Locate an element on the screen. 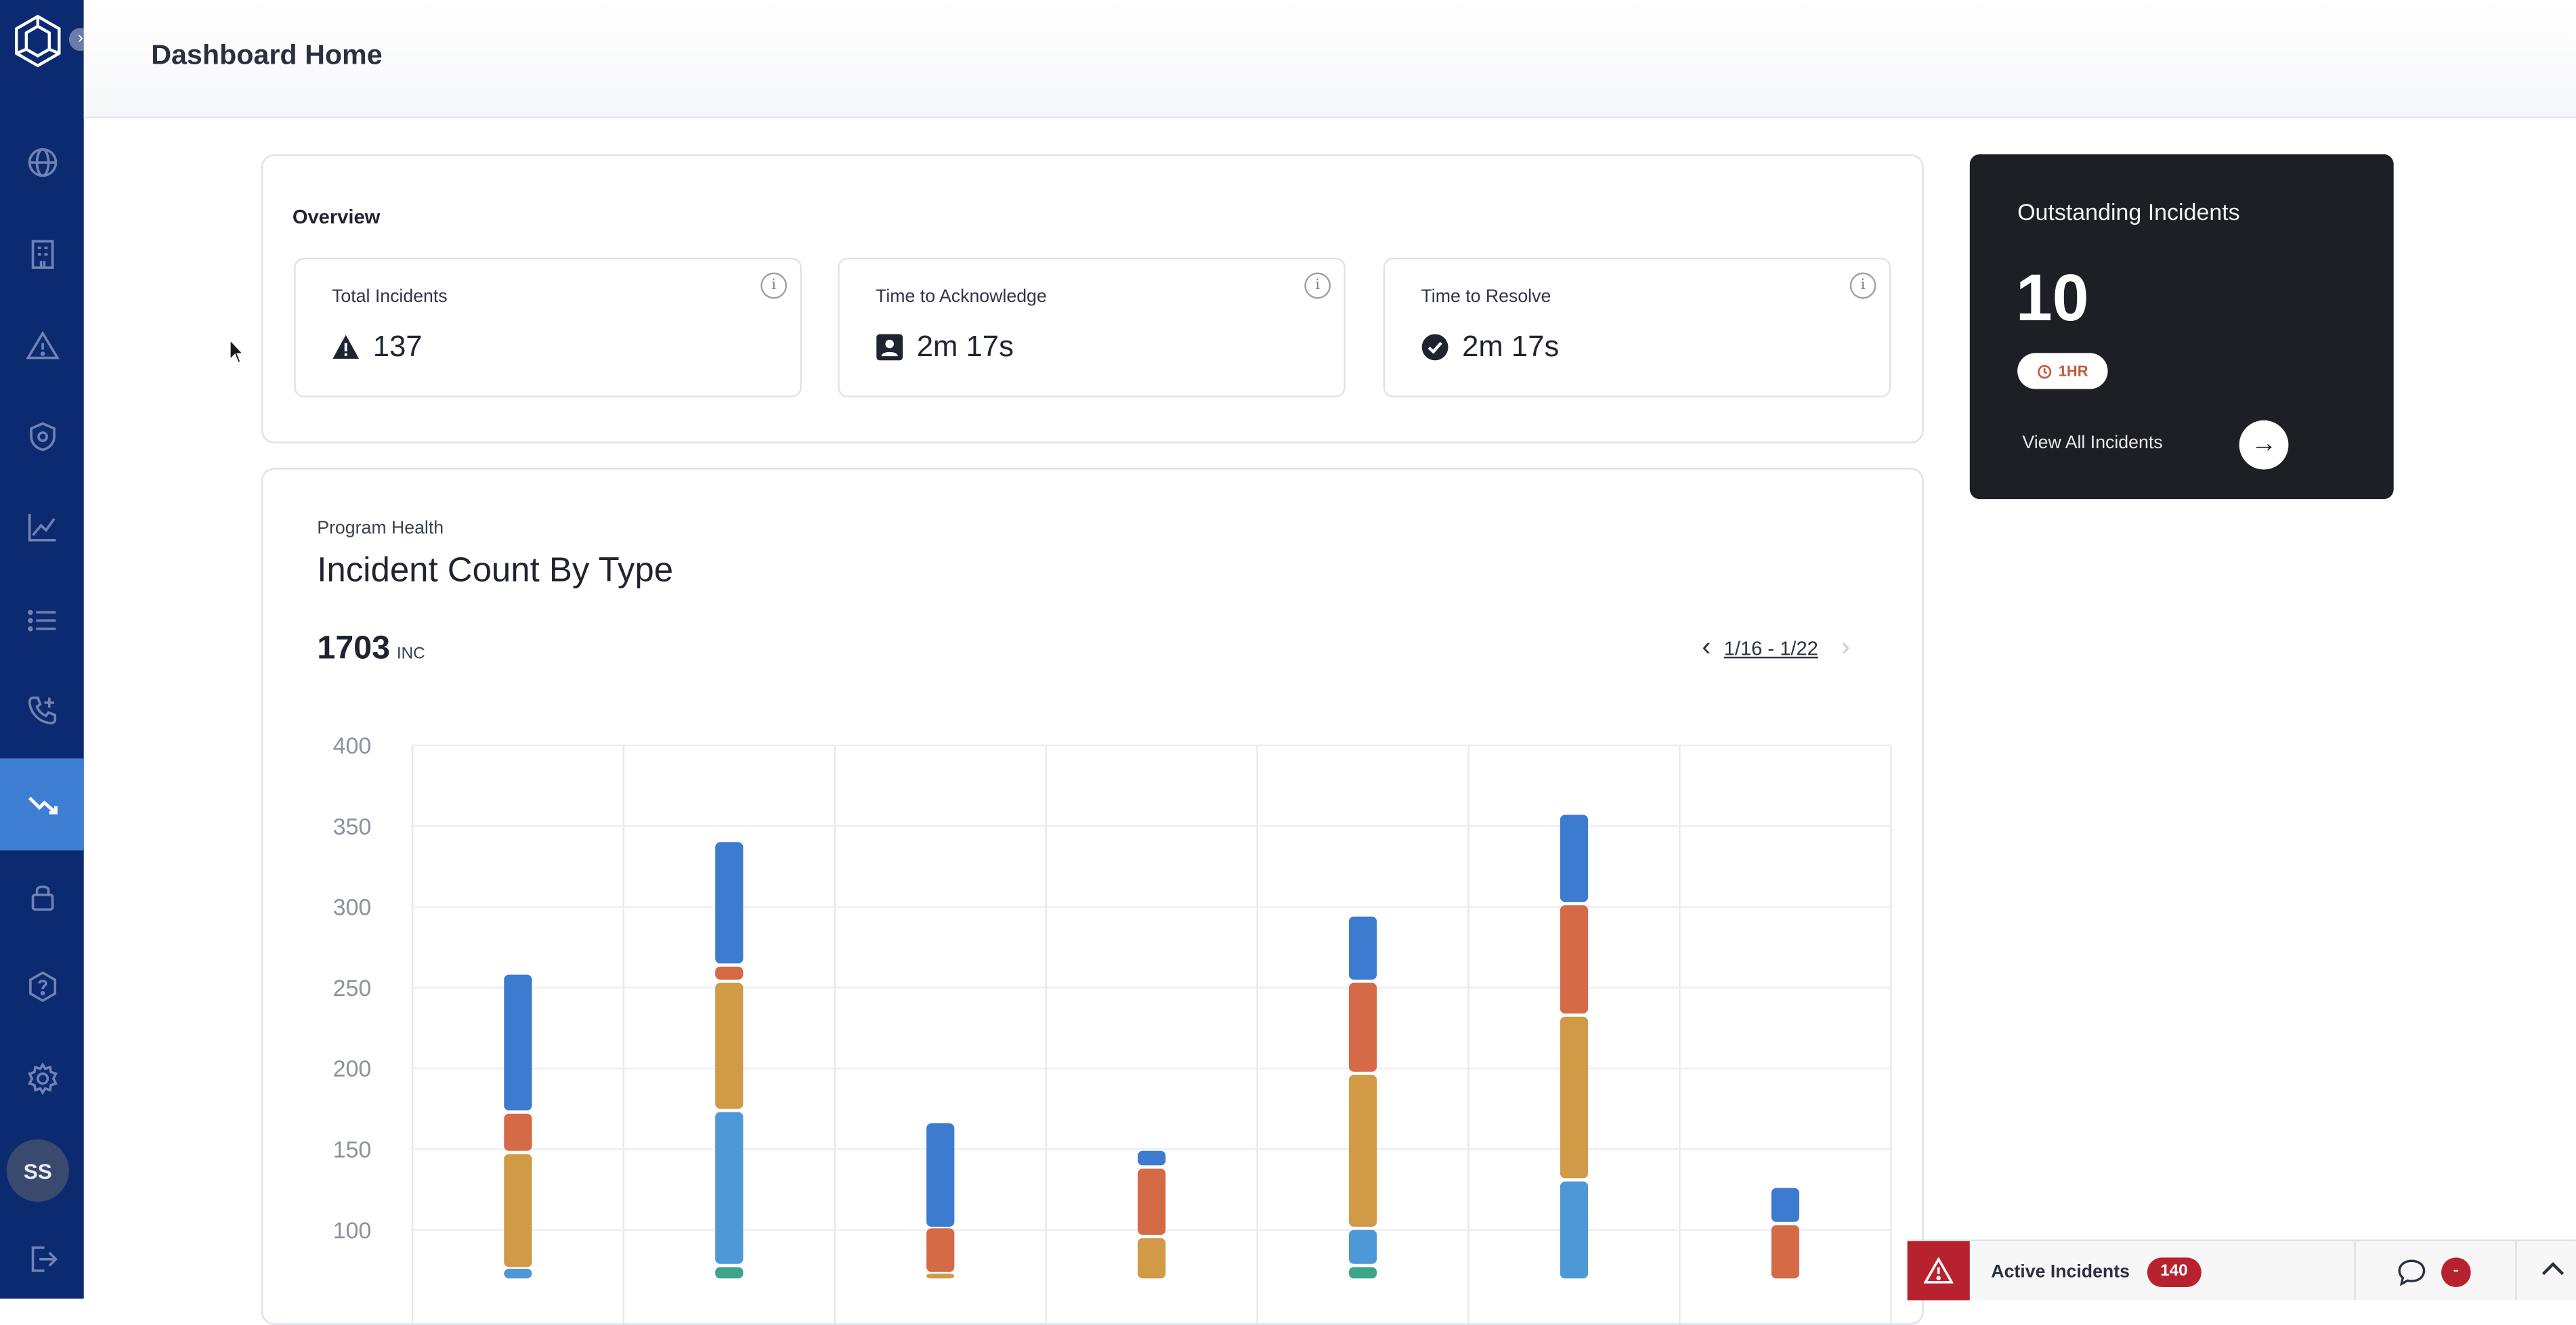 The height and width of the screenshot is (1325, 2576). y-tick-label: 250 is located at coordinates (352, 989).